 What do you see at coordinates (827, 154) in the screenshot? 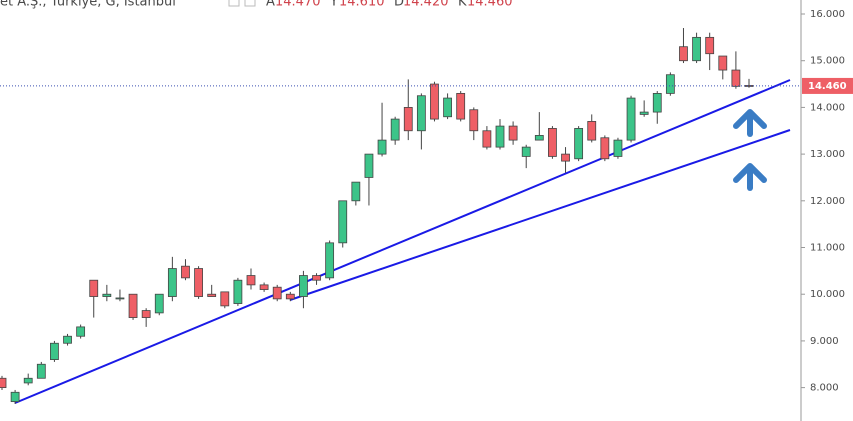
I see `y-tick-label: 13.000` at bounding box center [827, 154].